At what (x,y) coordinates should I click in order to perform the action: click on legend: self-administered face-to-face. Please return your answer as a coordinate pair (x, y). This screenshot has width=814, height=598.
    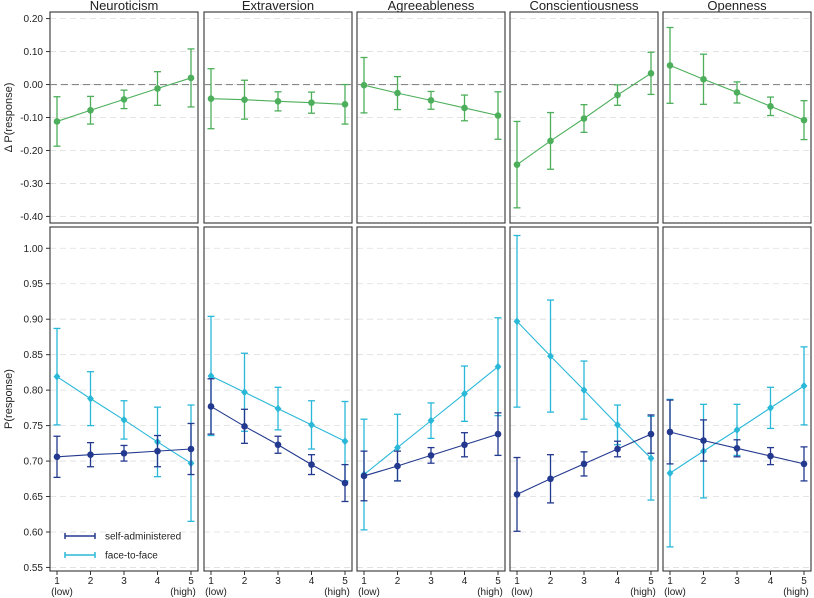
    Looking at the image, I should click on (122, 547).